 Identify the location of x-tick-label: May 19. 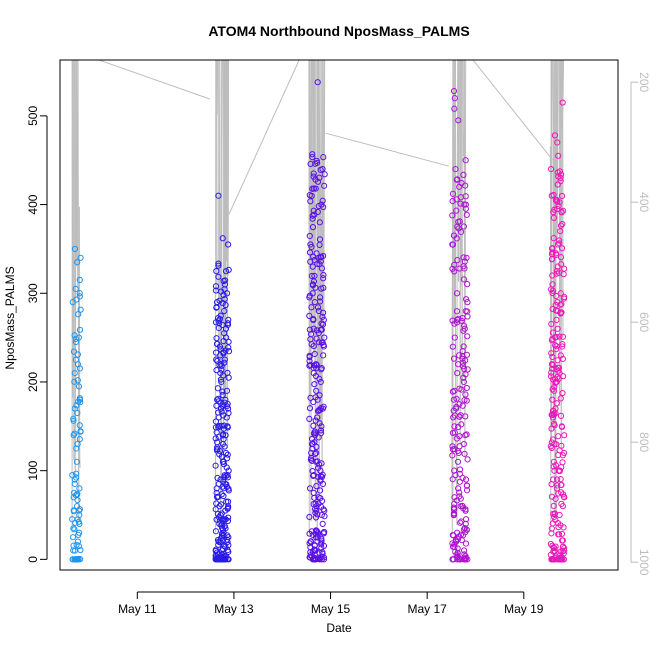
(524, 609).